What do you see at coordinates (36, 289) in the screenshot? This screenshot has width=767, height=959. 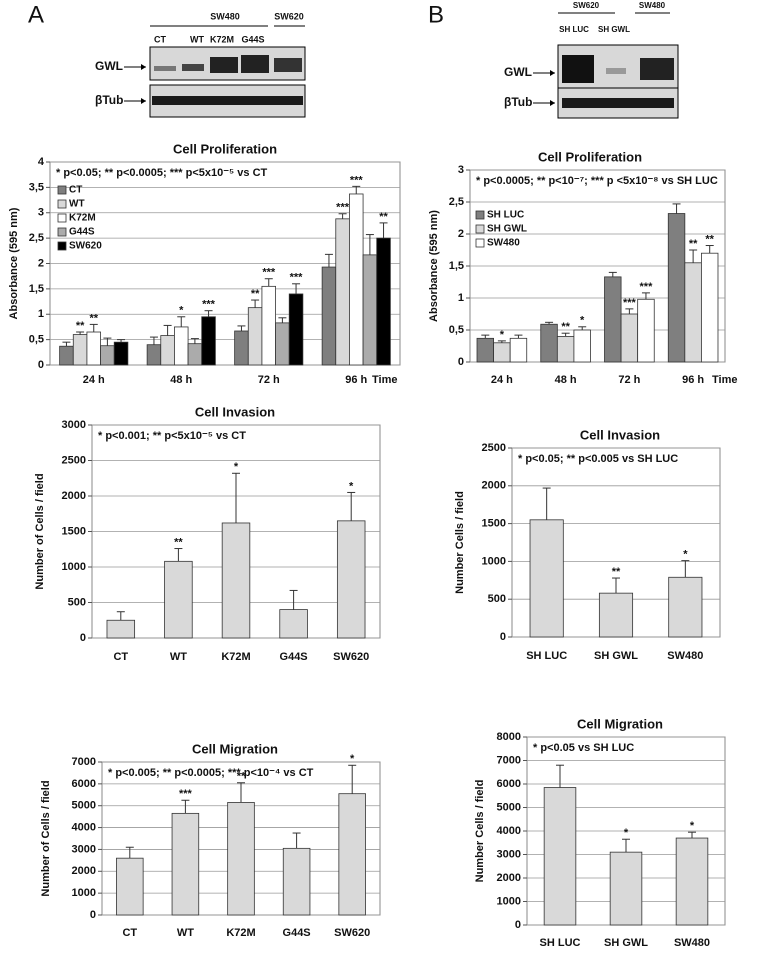 I see `y-tick-label: 1,5` at bounding box center [36, 289].